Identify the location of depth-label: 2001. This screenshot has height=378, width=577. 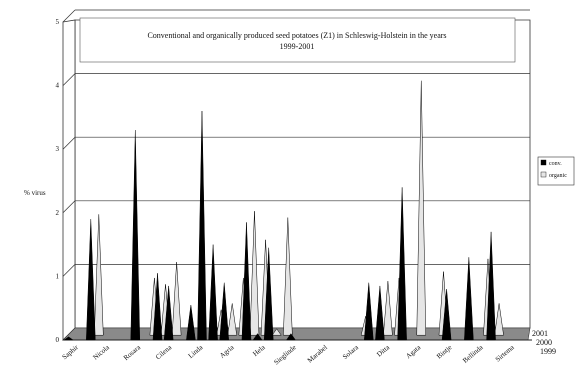
(540, 333).